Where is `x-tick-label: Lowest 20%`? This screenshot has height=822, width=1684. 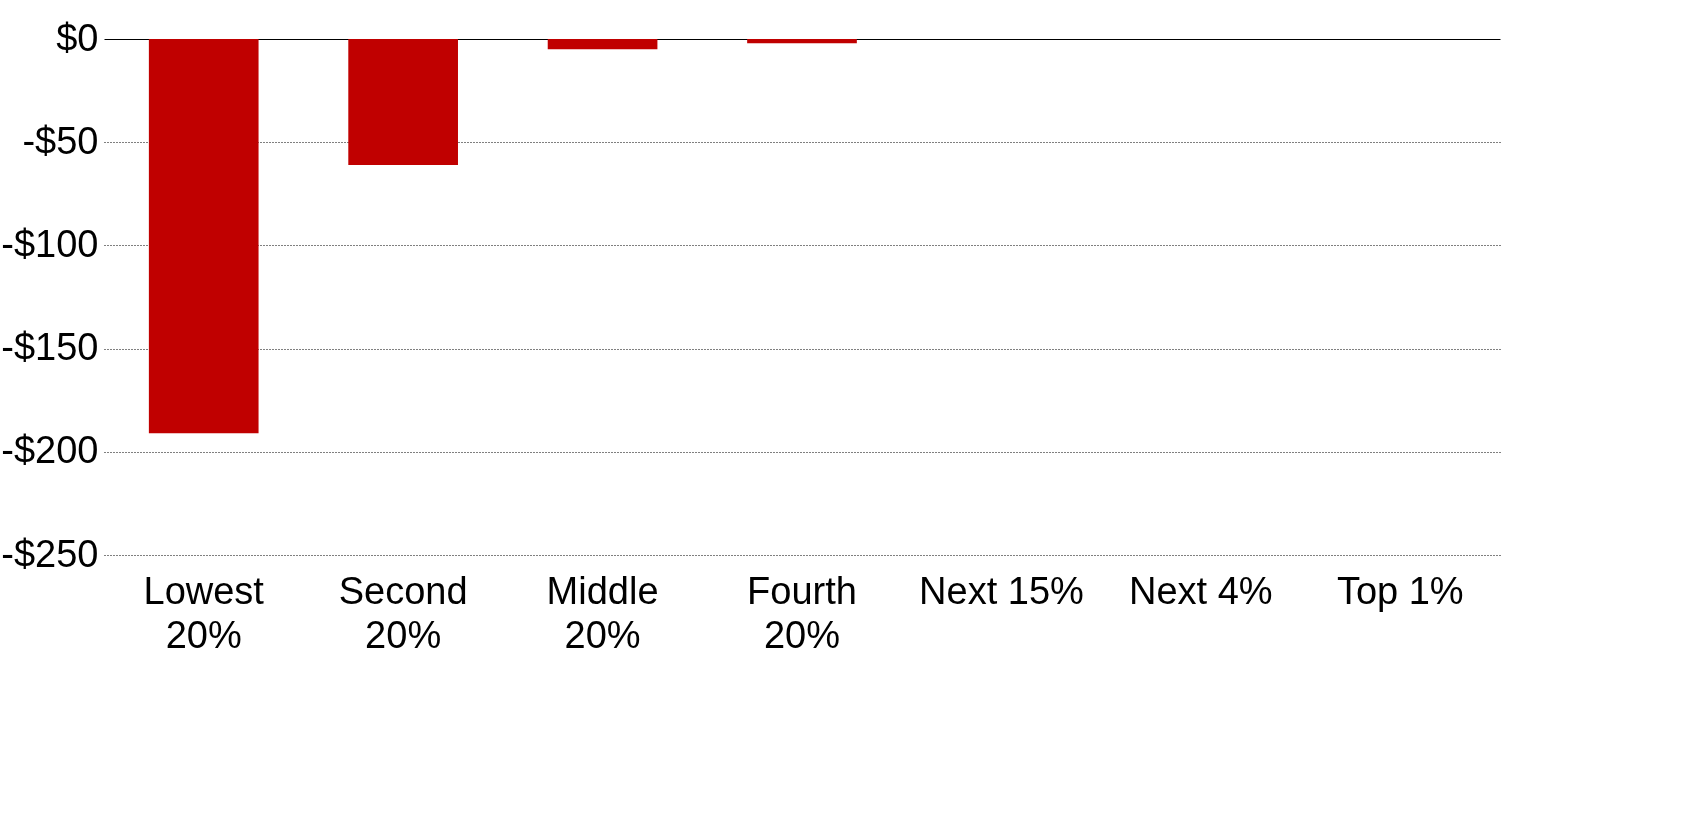 x-tick-label: Lowest 20% is located at coordinates (204, 612).